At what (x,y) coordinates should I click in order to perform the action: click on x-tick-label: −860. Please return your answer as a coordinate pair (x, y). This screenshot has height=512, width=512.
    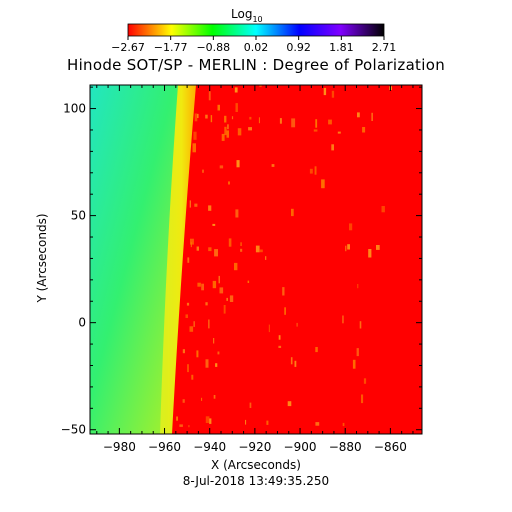
    Looking at the image, I should click on (390, 447).